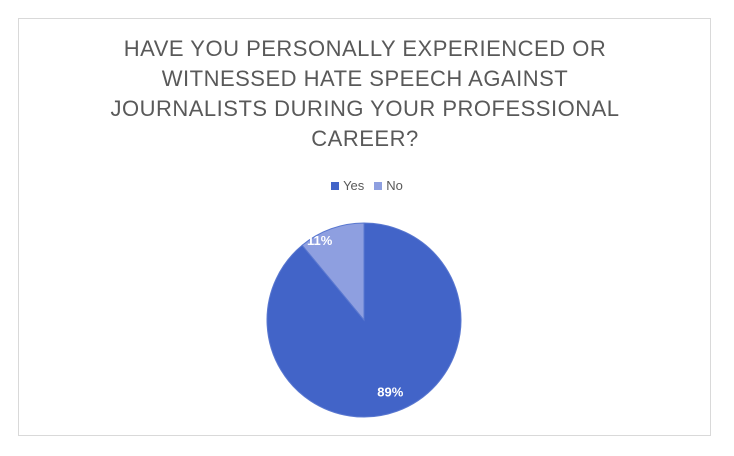 The height and width of the screenshot is (456, 734). I want to click on legend-item: Yes, so click(347, 185).